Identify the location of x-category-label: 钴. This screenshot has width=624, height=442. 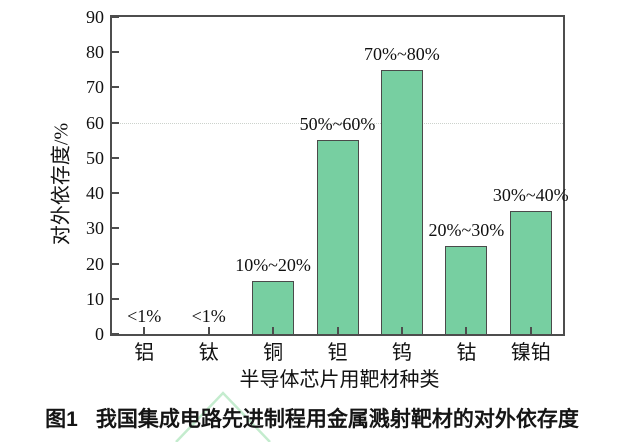
(466, 353).